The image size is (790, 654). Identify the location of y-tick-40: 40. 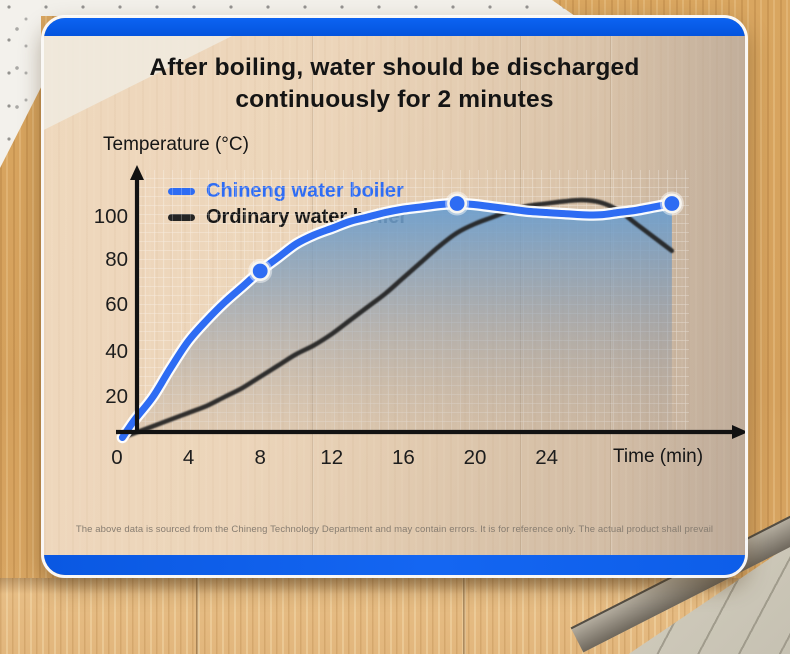
(116, 351).